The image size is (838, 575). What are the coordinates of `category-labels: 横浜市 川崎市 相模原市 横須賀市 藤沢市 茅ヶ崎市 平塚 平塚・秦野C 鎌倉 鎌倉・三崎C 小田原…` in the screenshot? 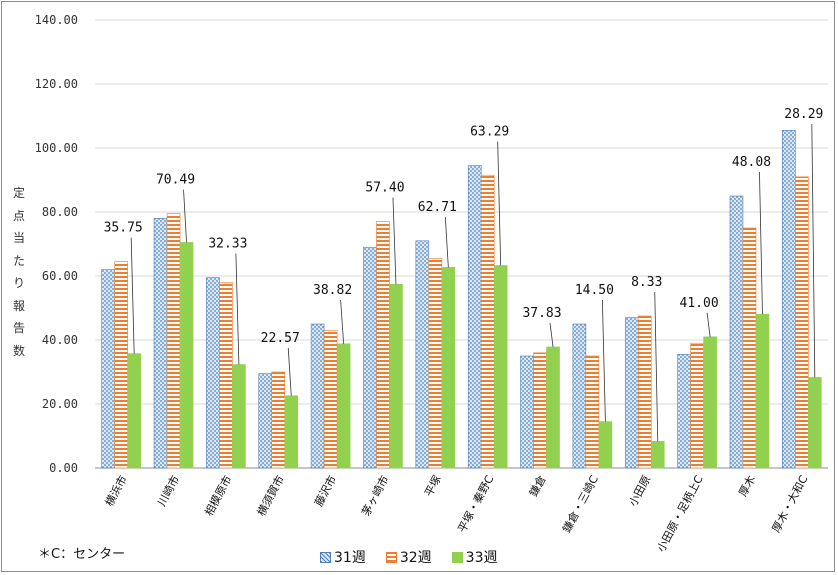 It's located at (456, 514).